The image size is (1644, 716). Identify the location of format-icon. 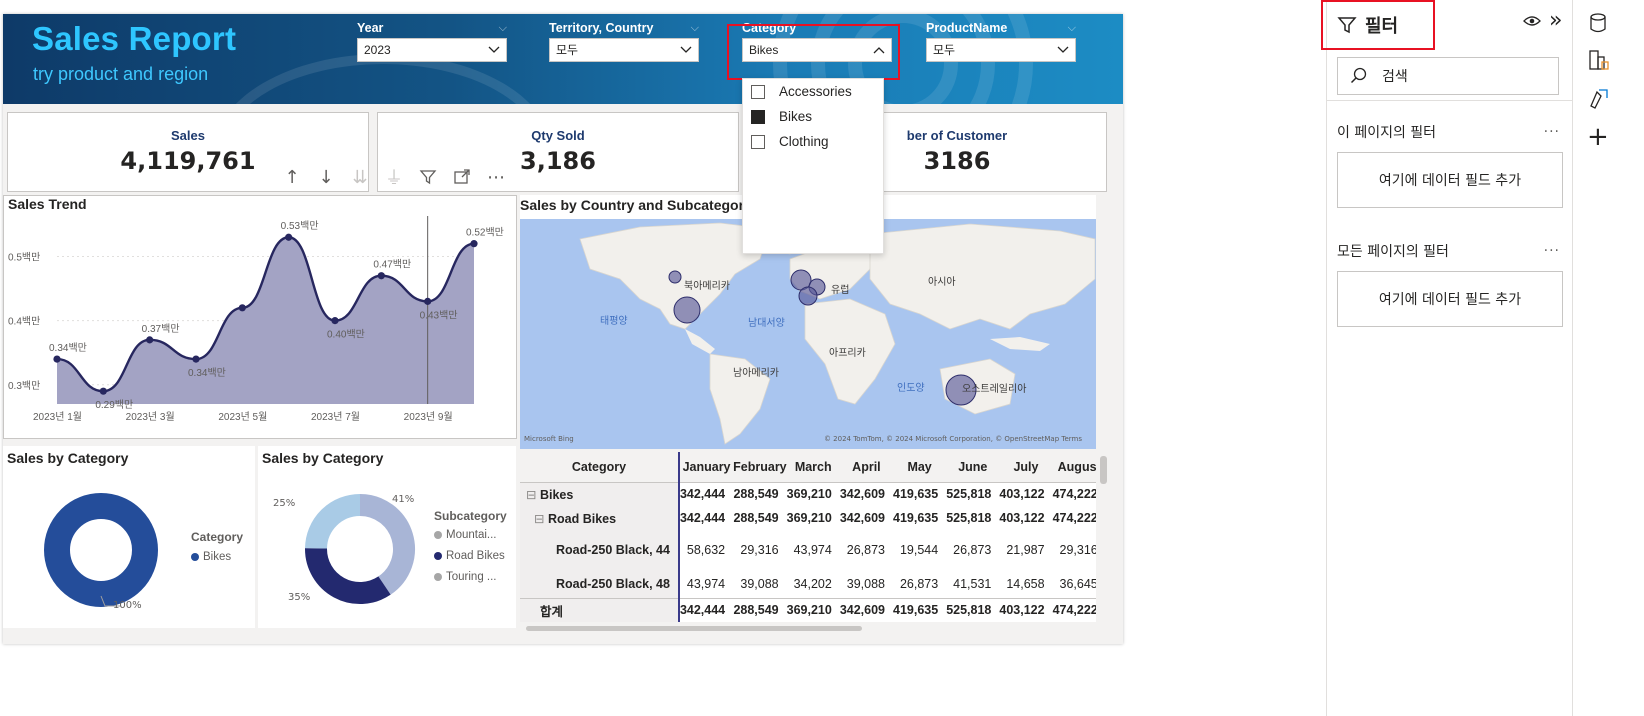
(1599, 100).